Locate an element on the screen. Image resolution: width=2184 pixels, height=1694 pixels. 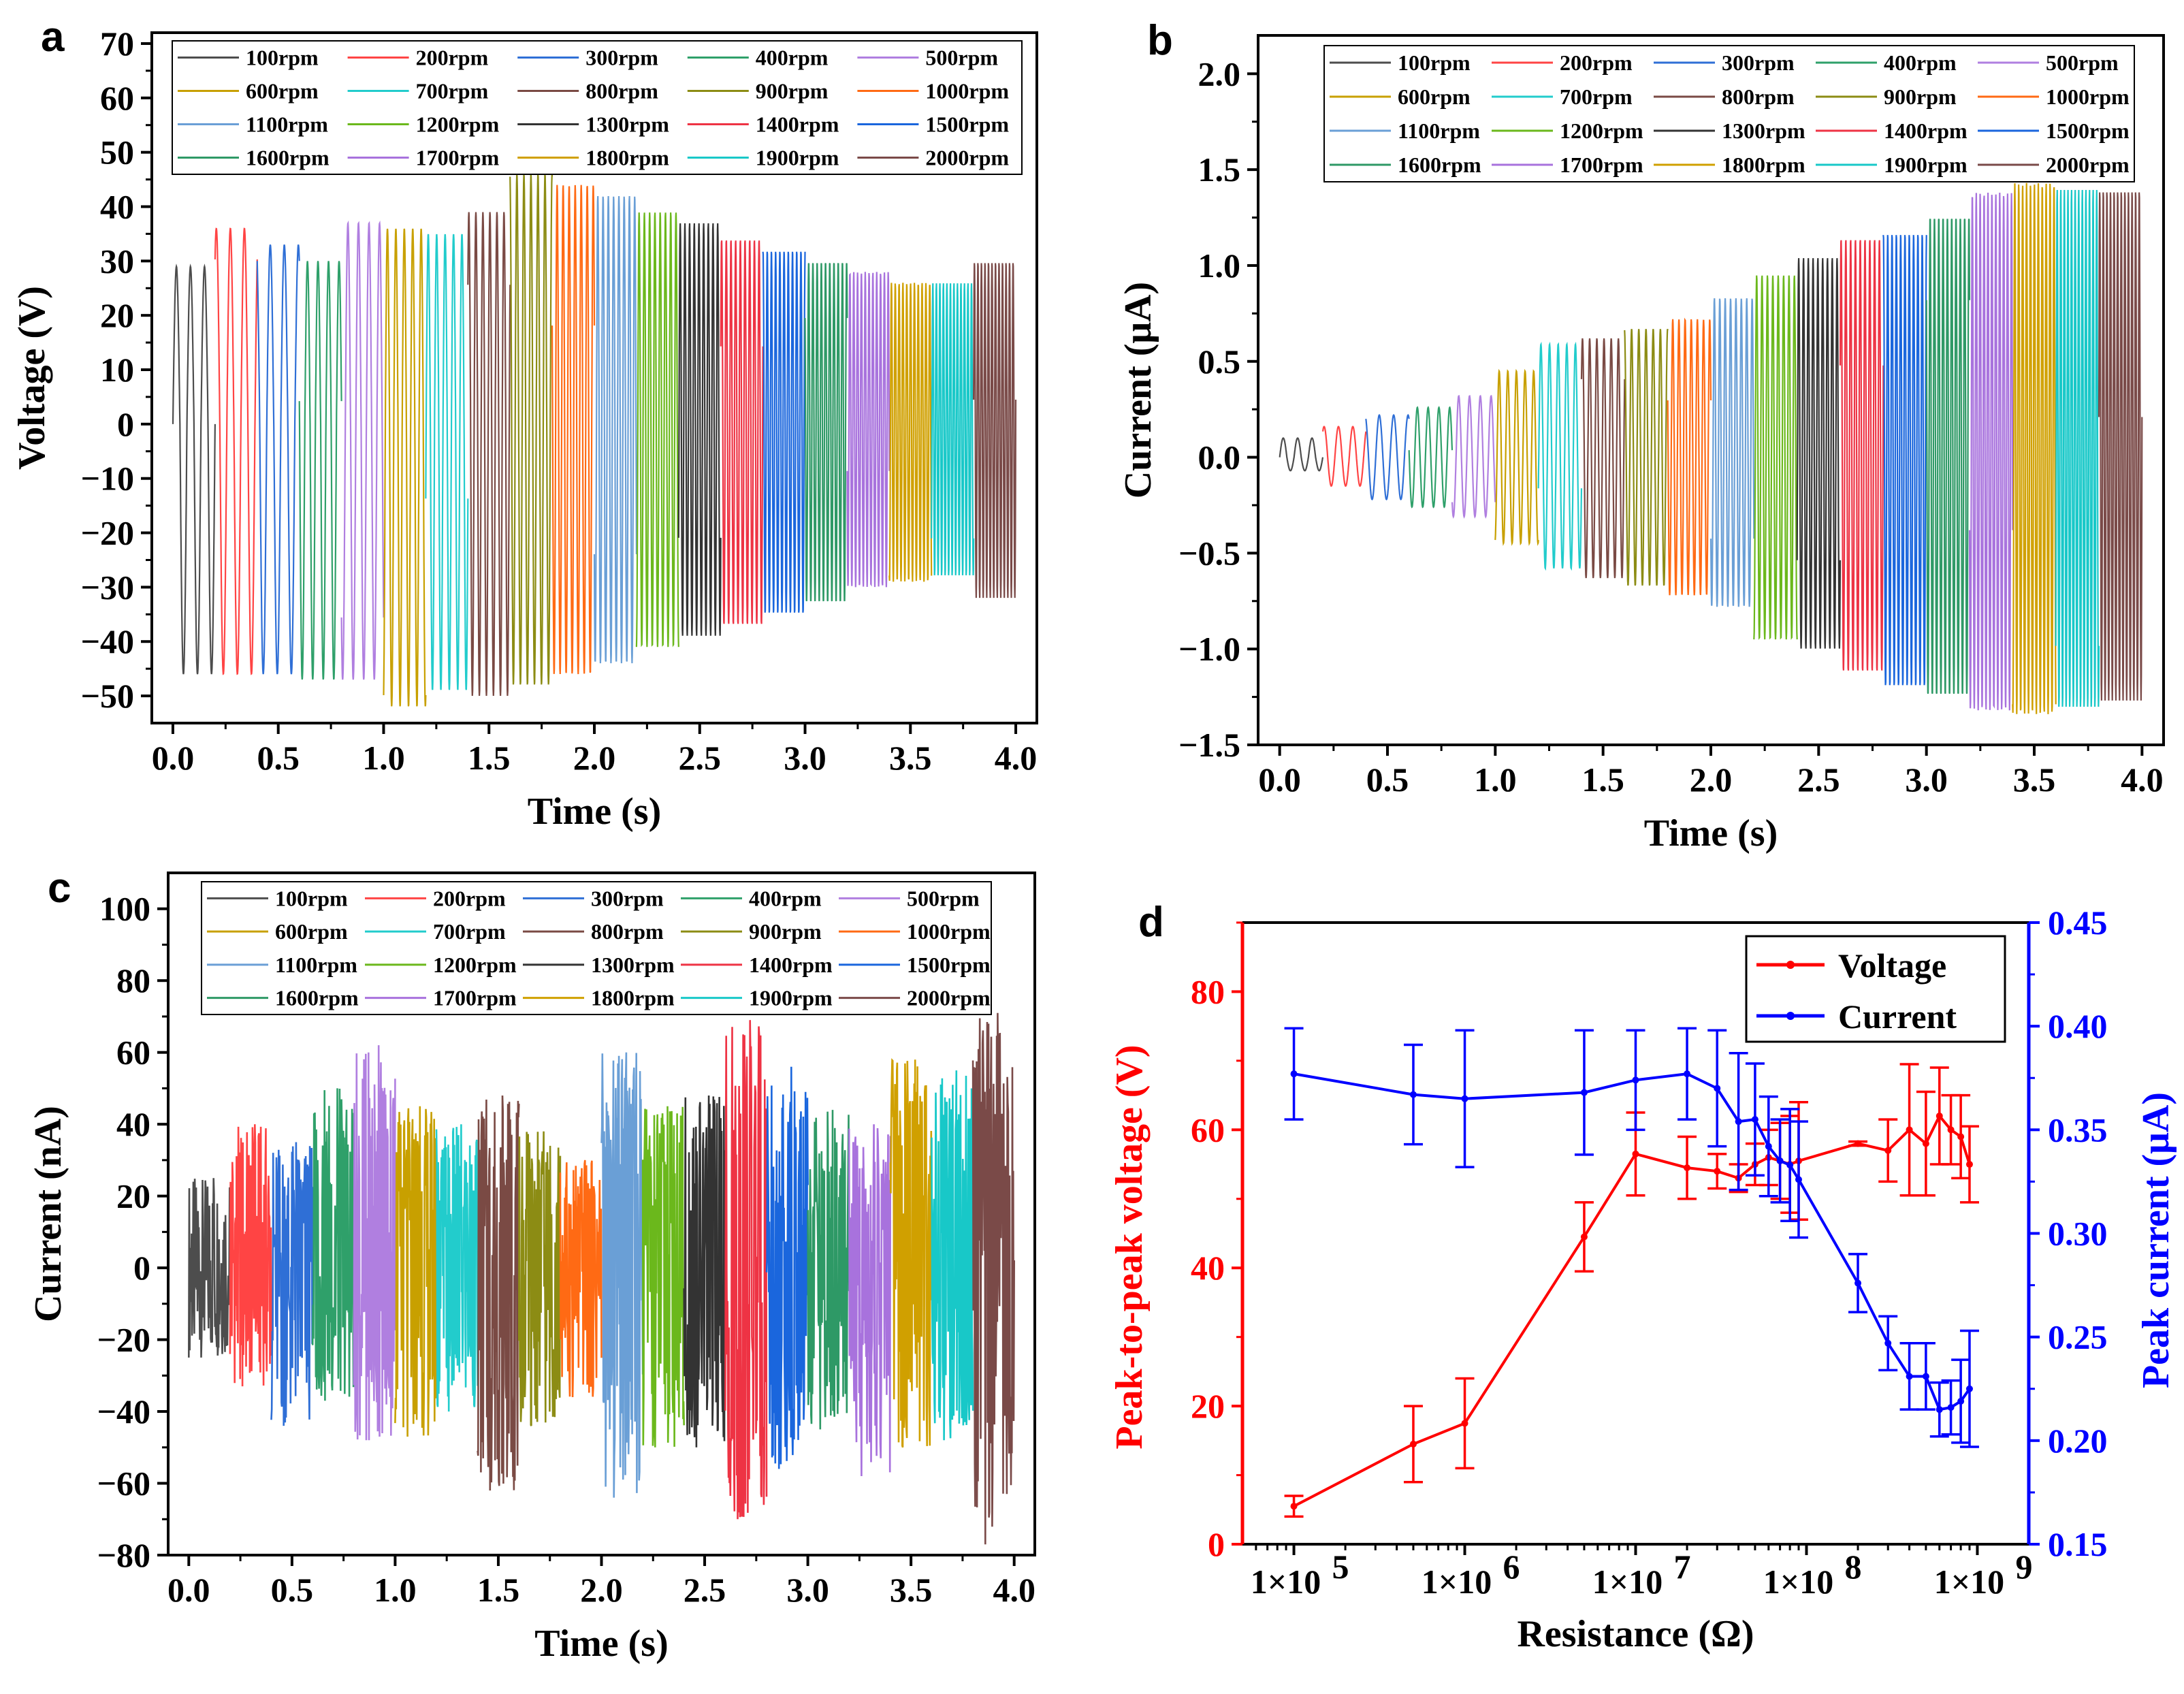
series-line-Voltage is located at coordinates (1632, 1310).